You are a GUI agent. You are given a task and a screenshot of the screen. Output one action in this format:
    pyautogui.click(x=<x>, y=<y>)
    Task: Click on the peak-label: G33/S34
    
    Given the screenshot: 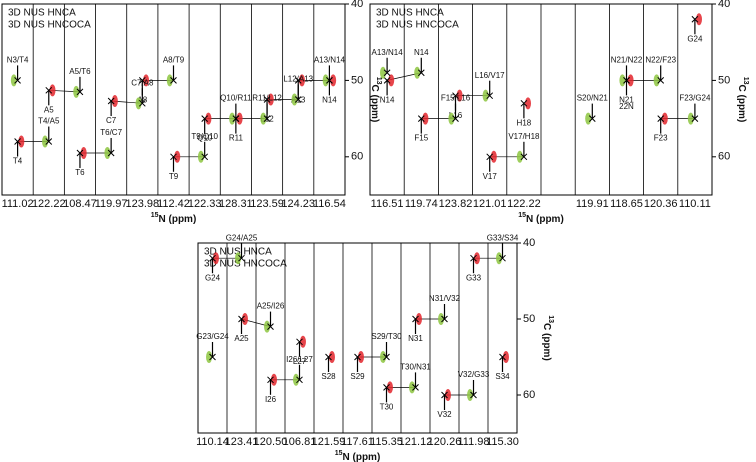 What is the action you would take?
    pyautogui.click(x=503, y=237)
    